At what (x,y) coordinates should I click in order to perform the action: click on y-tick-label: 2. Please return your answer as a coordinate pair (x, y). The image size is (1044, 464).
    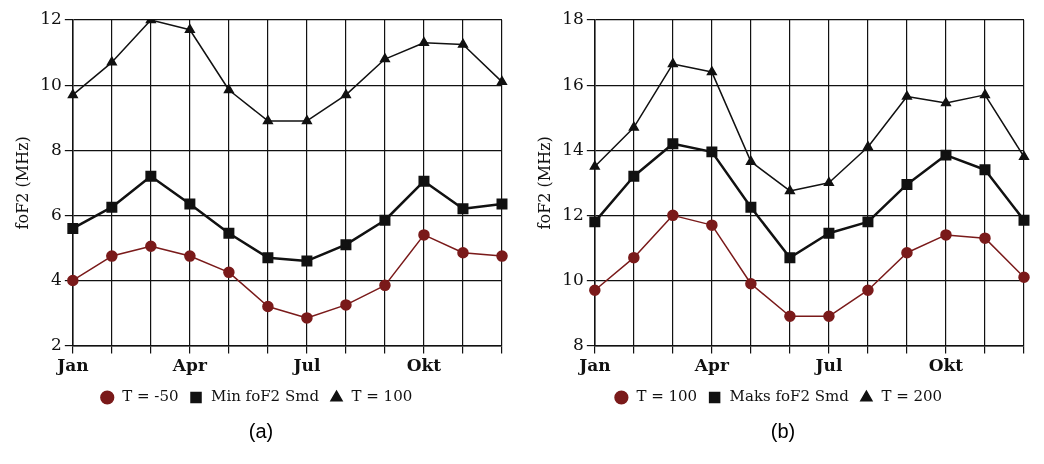
    Looking at the image, I should click on (56, 344).